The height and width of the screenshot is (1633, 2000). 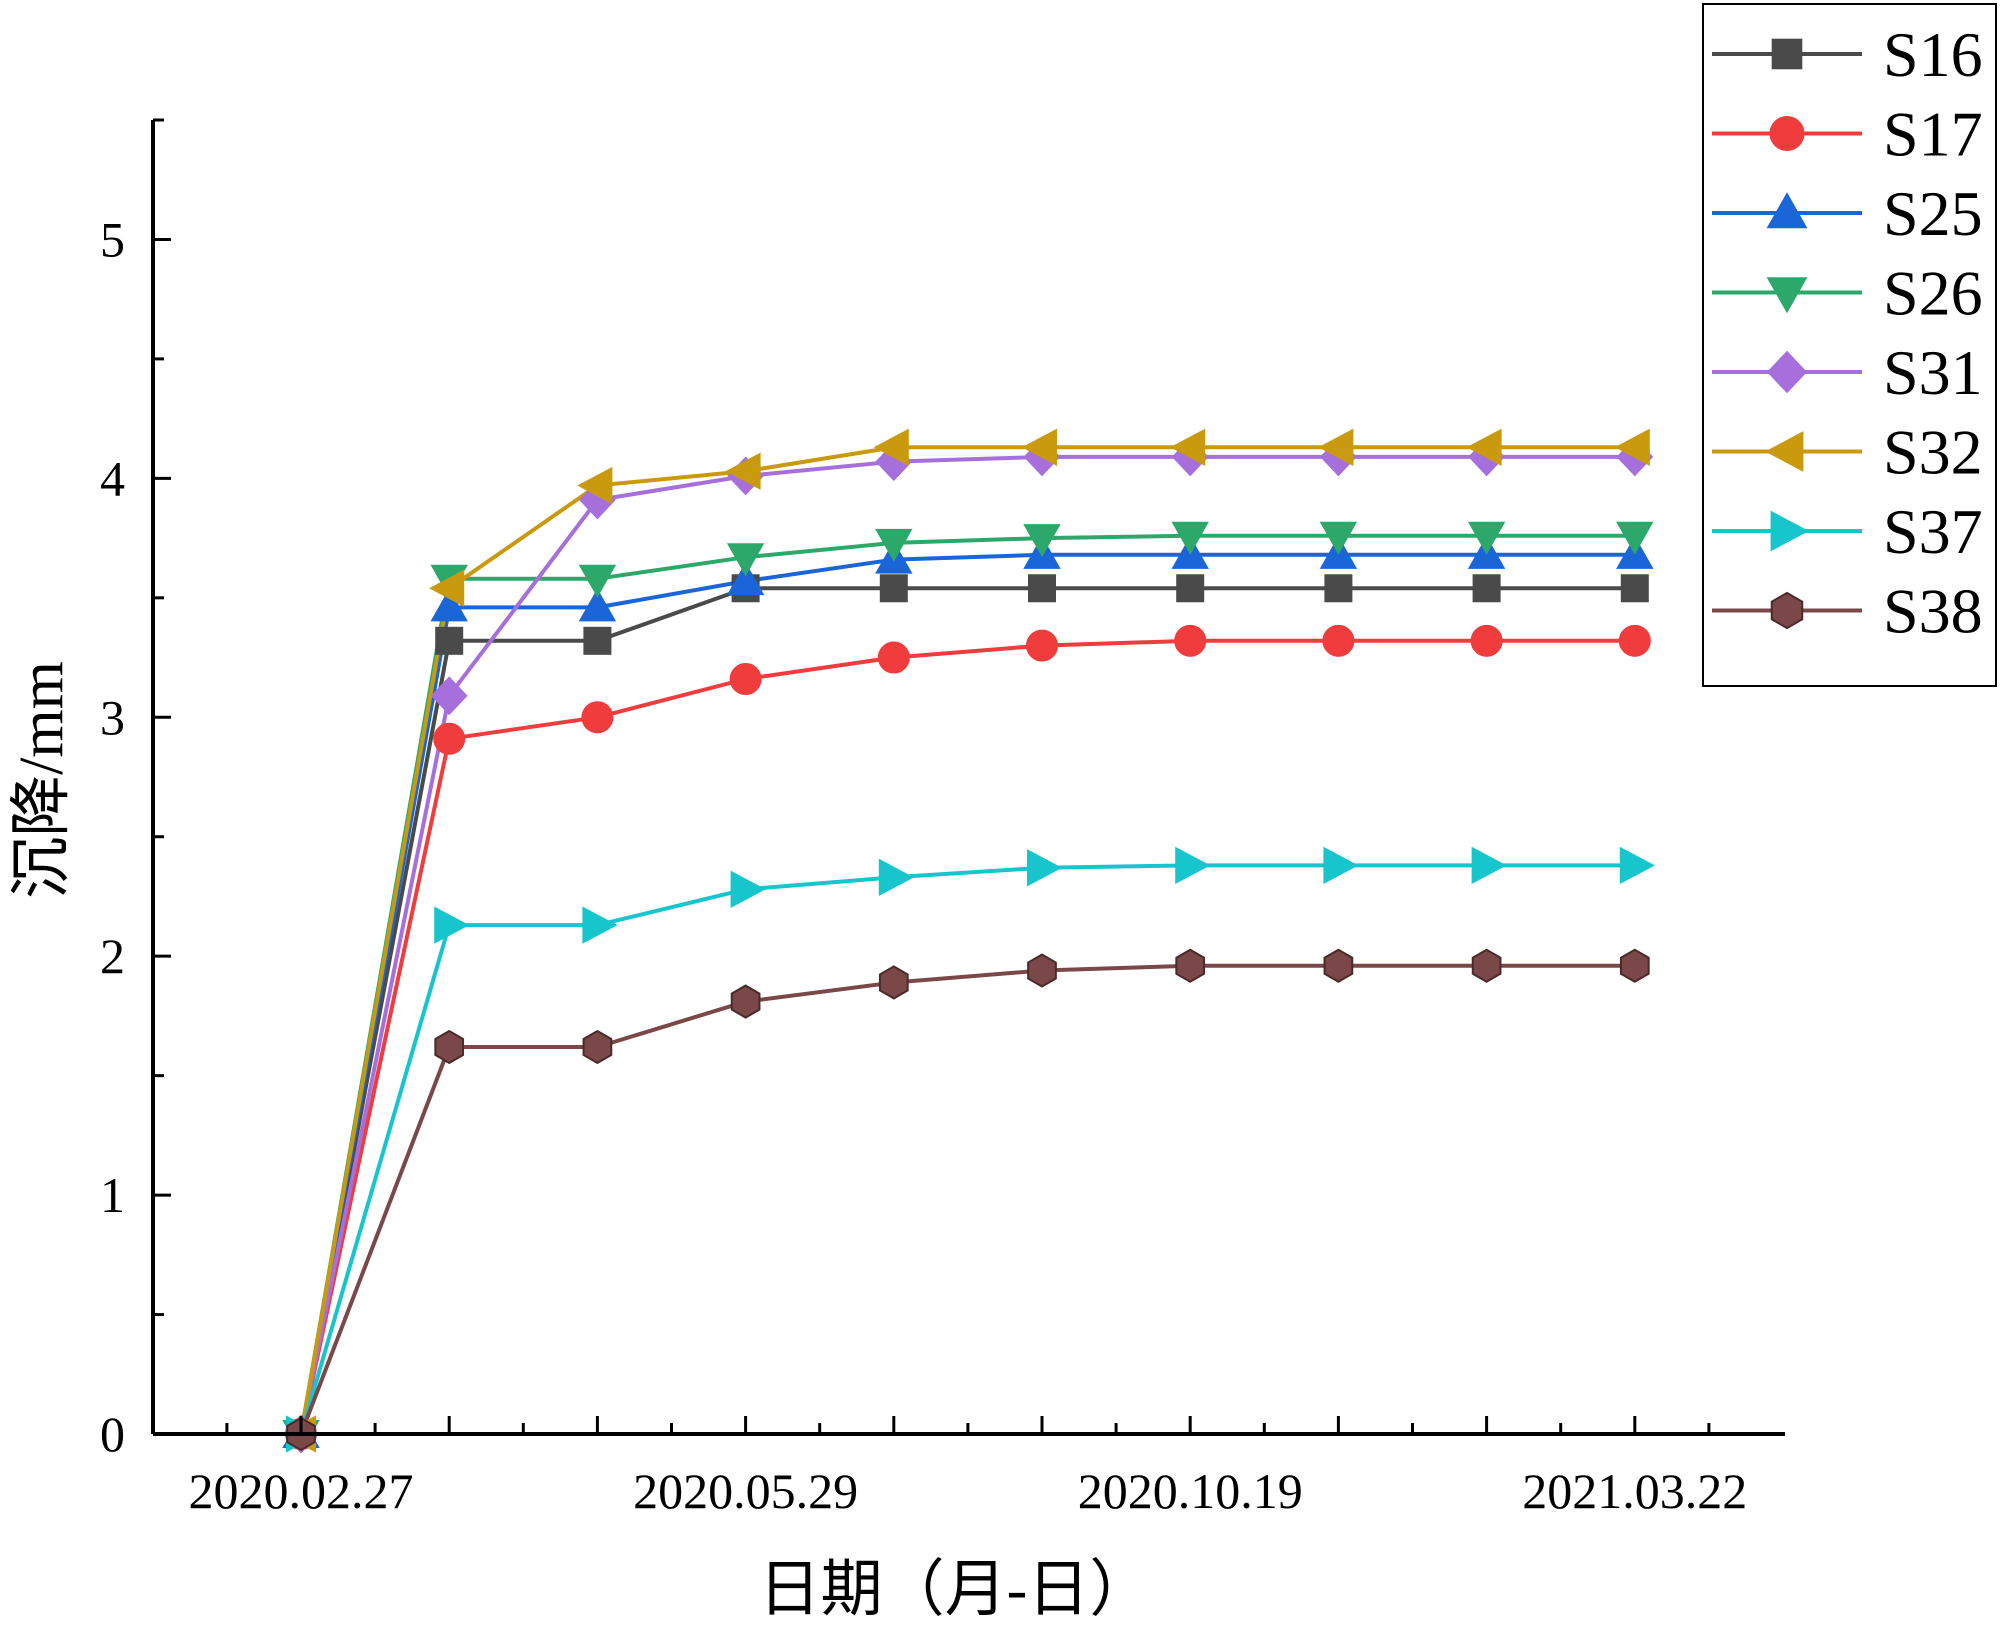 I want to click on y-tick-label: 1, so click(x=112, y=1195).